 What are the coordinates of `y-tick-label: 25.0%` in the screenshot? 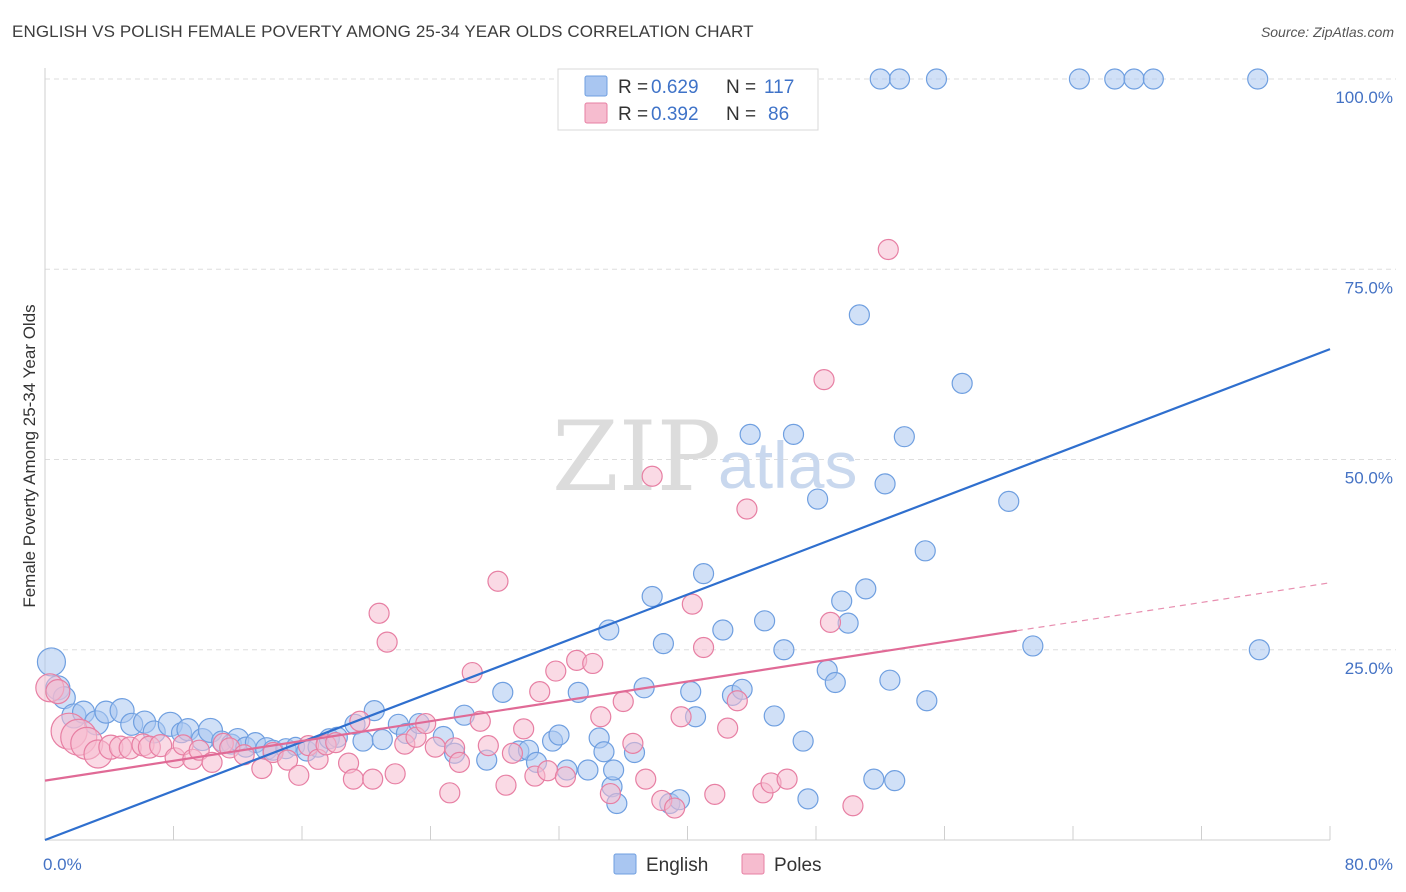 It's located at (1369, 668).